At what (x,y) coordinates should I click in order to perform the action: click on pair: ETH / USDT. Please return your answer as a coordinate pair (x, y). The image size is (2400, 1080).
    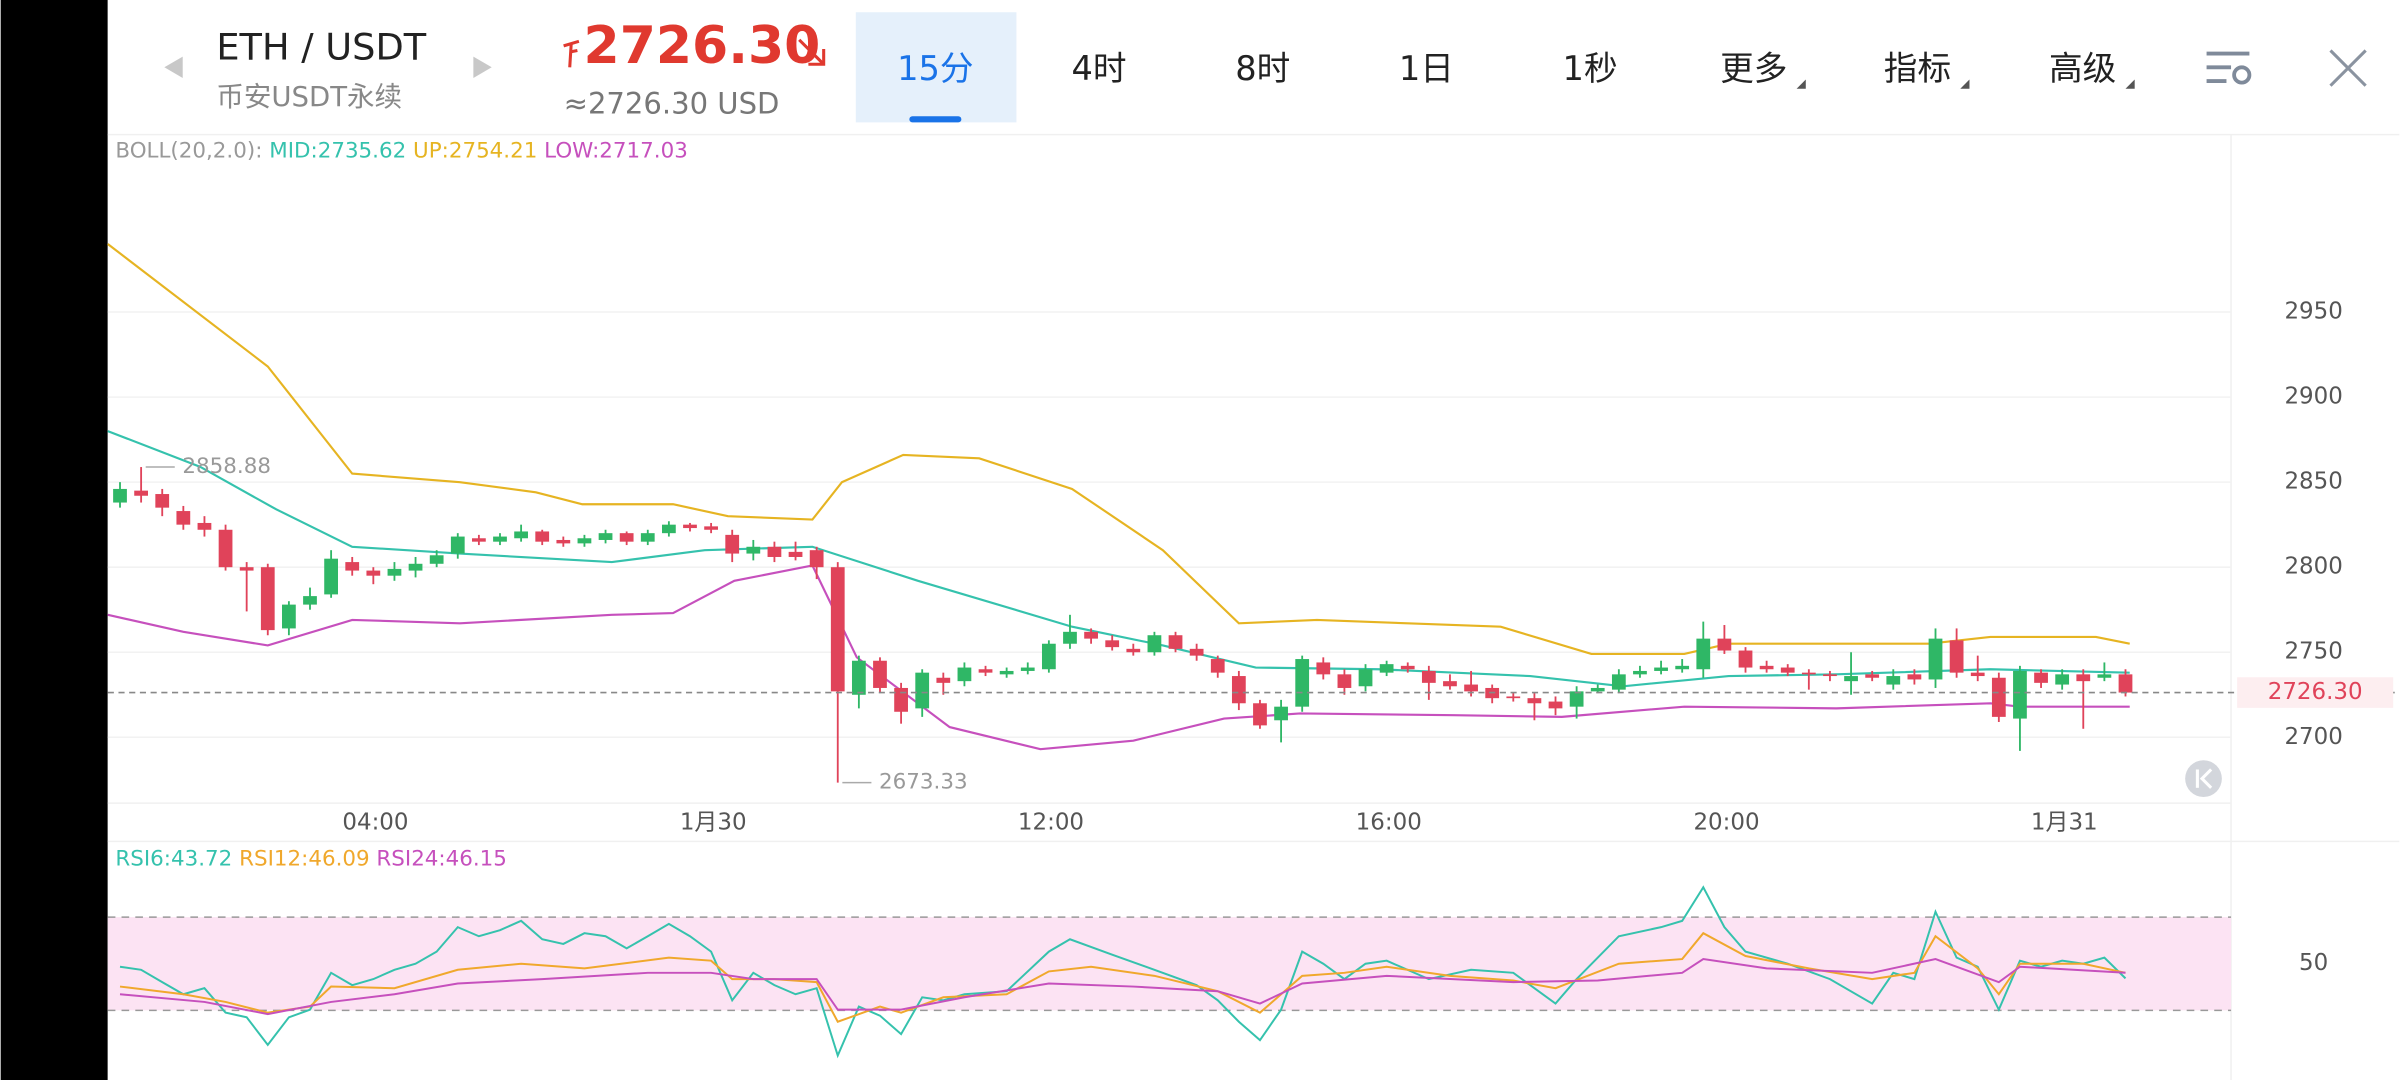
    Looking at the image, I should click on (321, 46).